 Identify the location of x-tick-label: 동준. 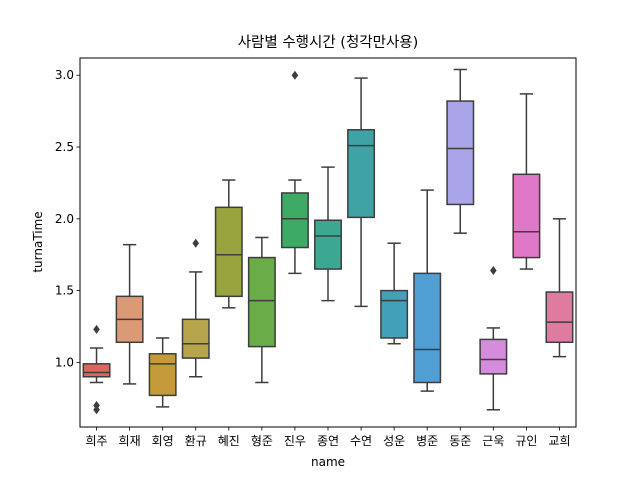
(460, 441).